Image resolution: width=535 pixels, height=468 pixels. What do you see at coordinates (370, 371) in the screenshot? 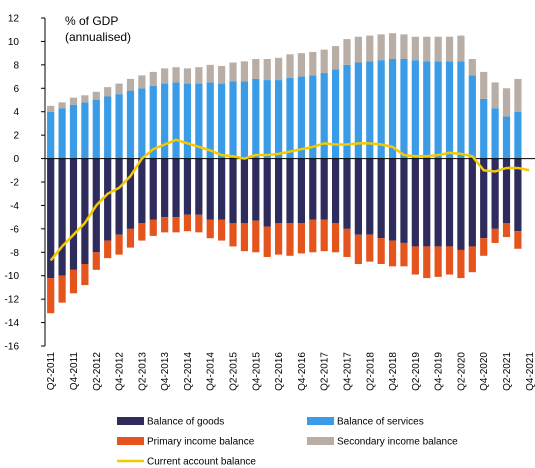
I see `x-tick-label: Q2-2018` at bounding box center [370, 371].